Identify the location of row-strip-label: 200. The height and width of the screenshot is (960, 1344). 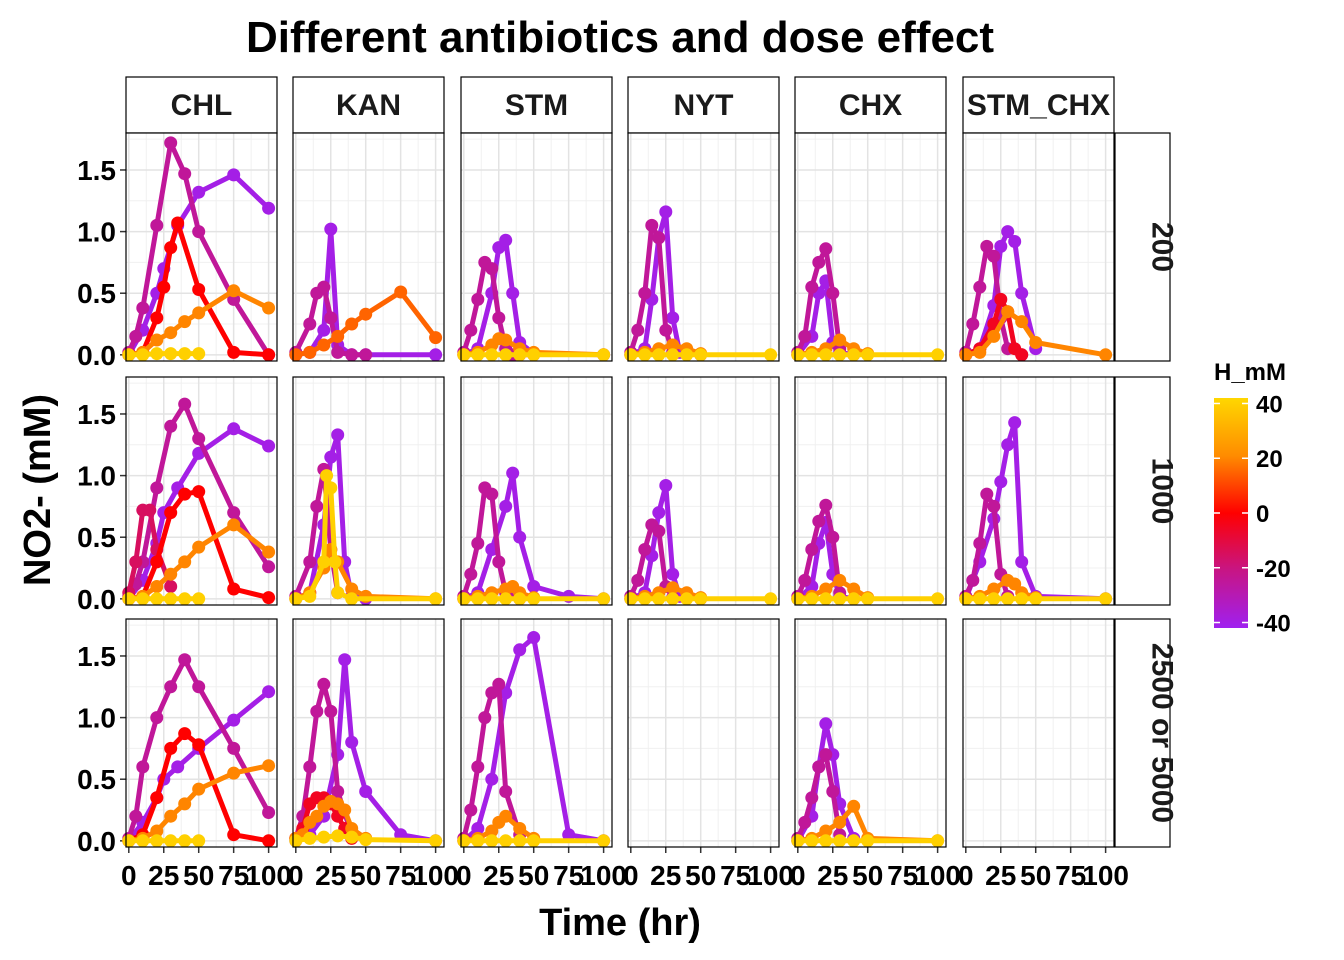
(1162, 247).